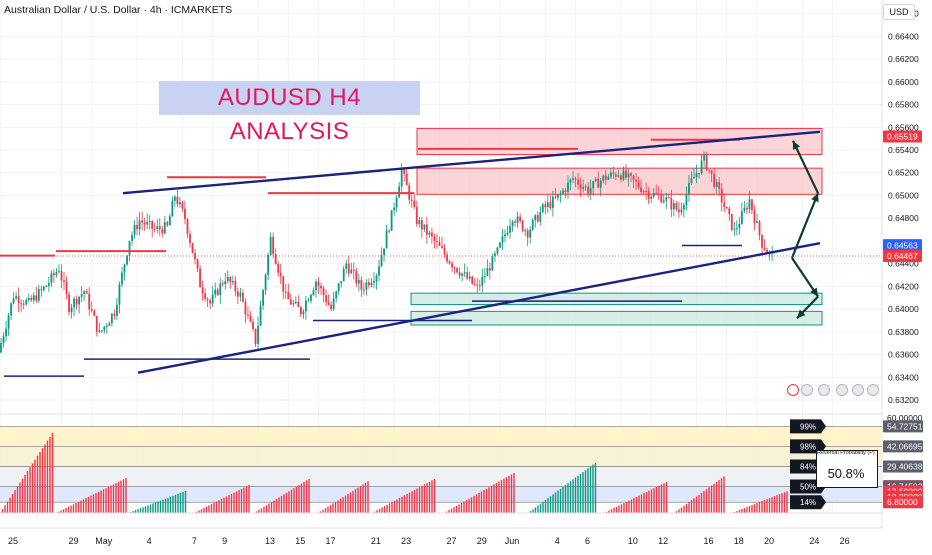 The image size is (932, 555). I want to click on currency-selector-button: USD, so click(899, 12).